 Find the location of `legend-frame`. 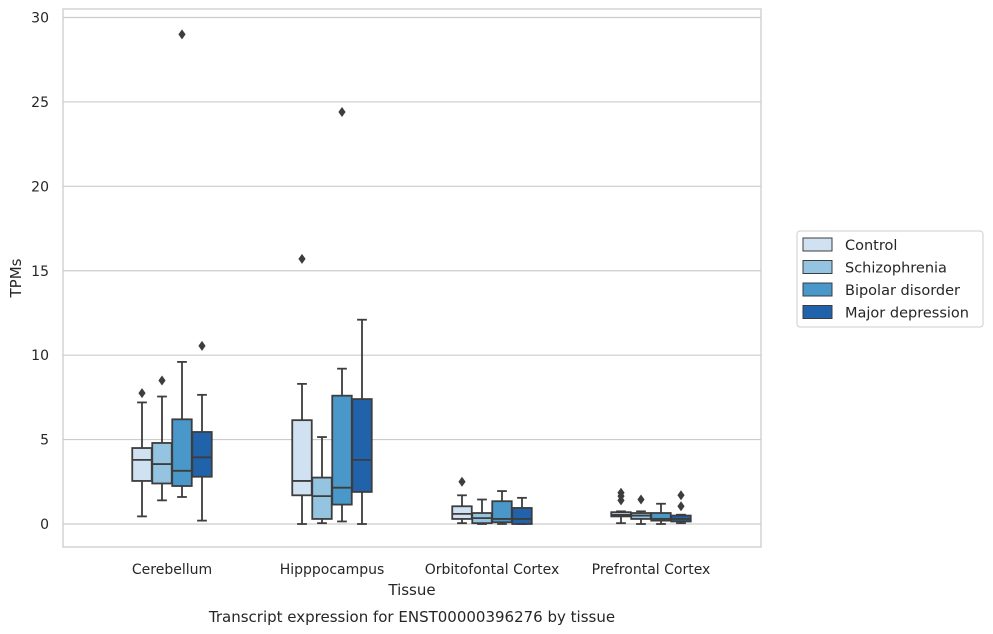

legend-frame is located at coordinates (890, 279).